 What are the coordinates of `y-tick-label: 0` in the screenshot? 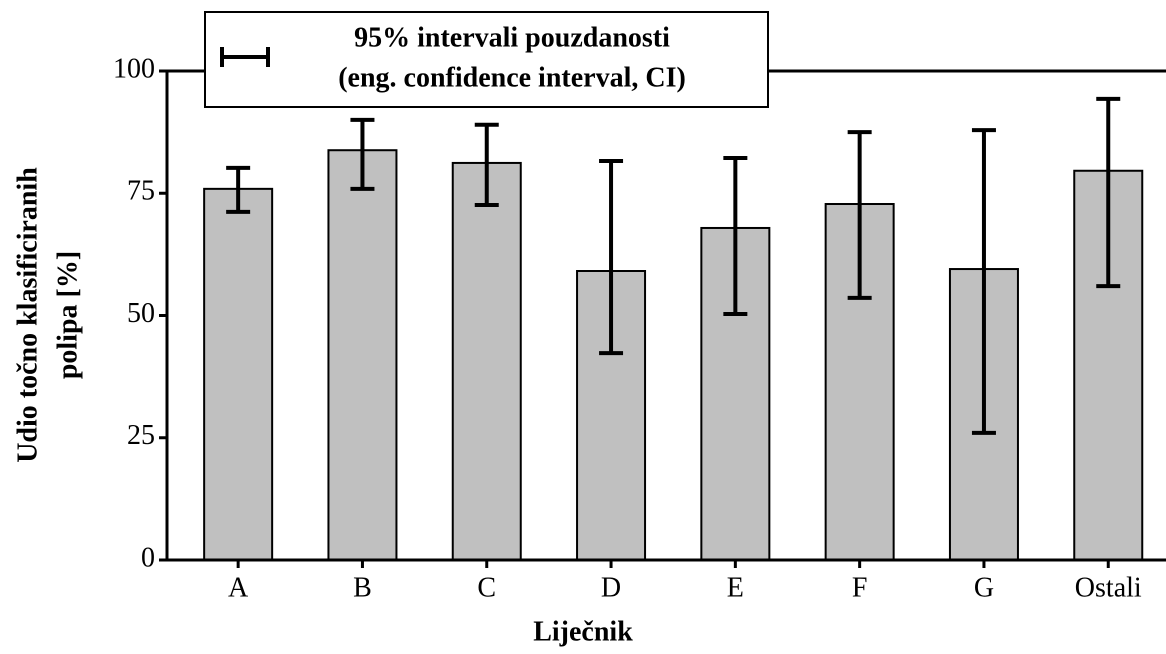 It's located at (148, 557).